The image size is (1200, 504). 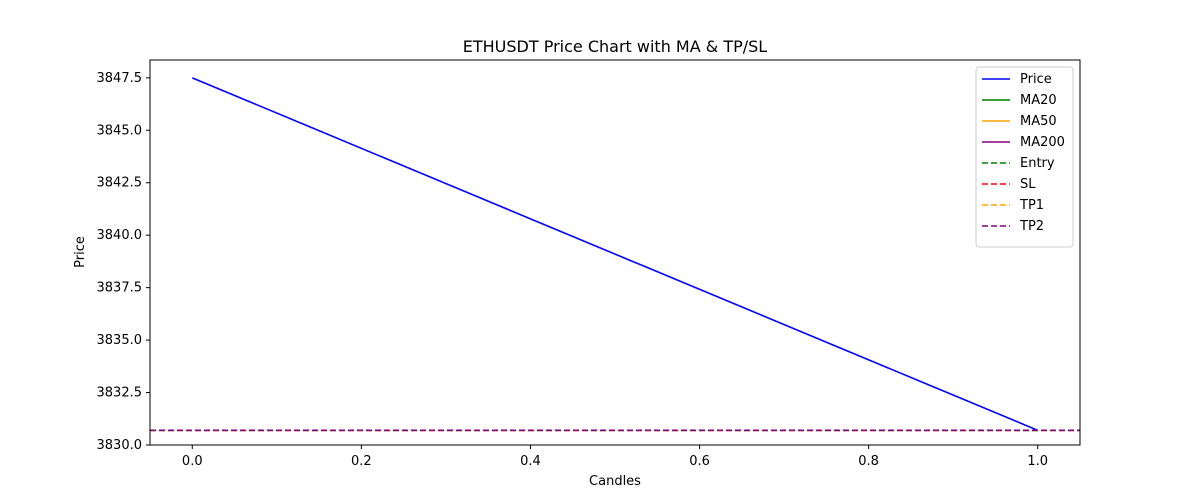 I want to click on legend-label-tp1: TP1, so click(x=1031, y=205).